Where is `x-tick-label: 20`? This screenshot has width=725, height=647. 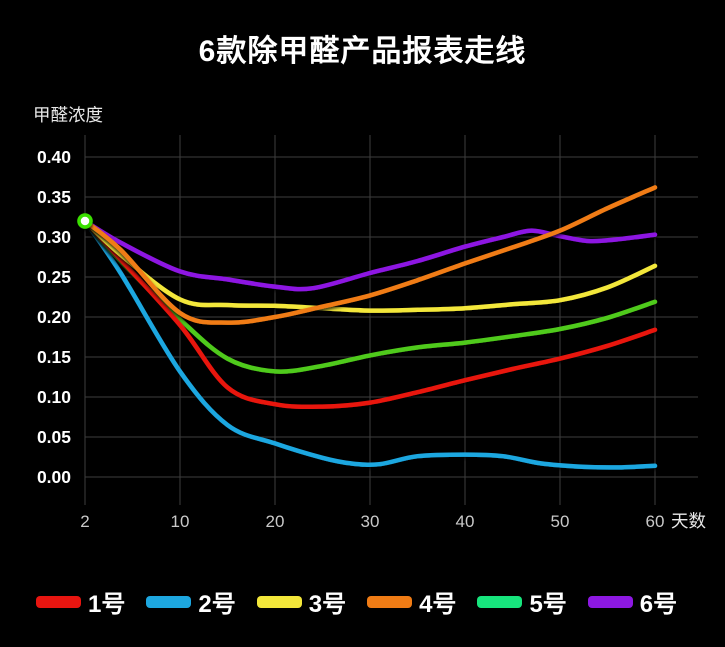
x-tick-label: 20 is located at coordinates (275, 521).